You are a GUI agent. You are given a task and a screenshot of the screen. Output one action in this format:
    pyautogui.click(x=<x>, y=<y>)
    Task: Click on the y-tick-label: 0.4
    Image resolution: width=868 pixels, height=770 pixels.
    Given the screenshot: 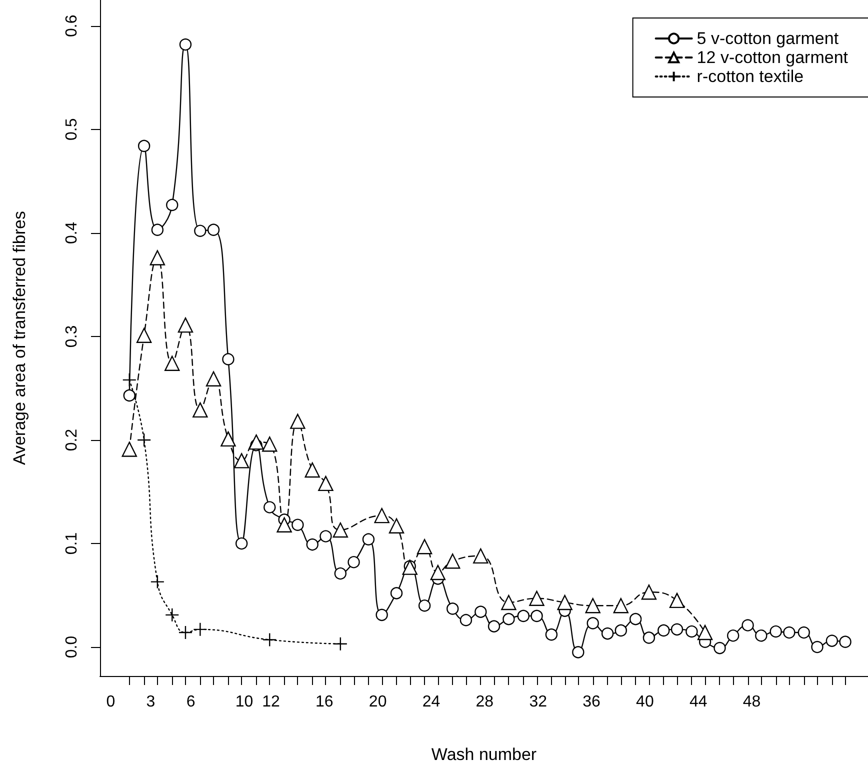 What is the action you would take?
    pyautogui.click(x=72, y=233)
    